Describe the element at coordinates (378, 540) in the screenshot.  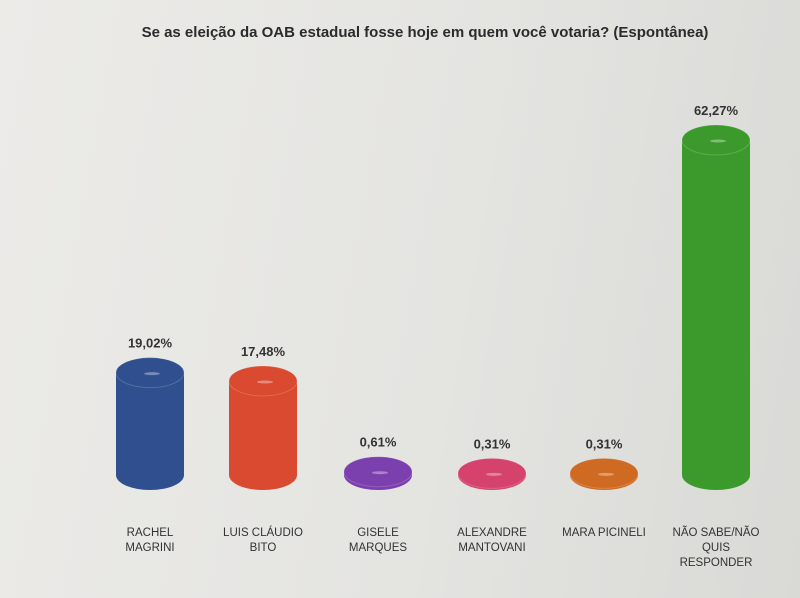
I see `x-tick-label: GISELE MARQUES` at that location.